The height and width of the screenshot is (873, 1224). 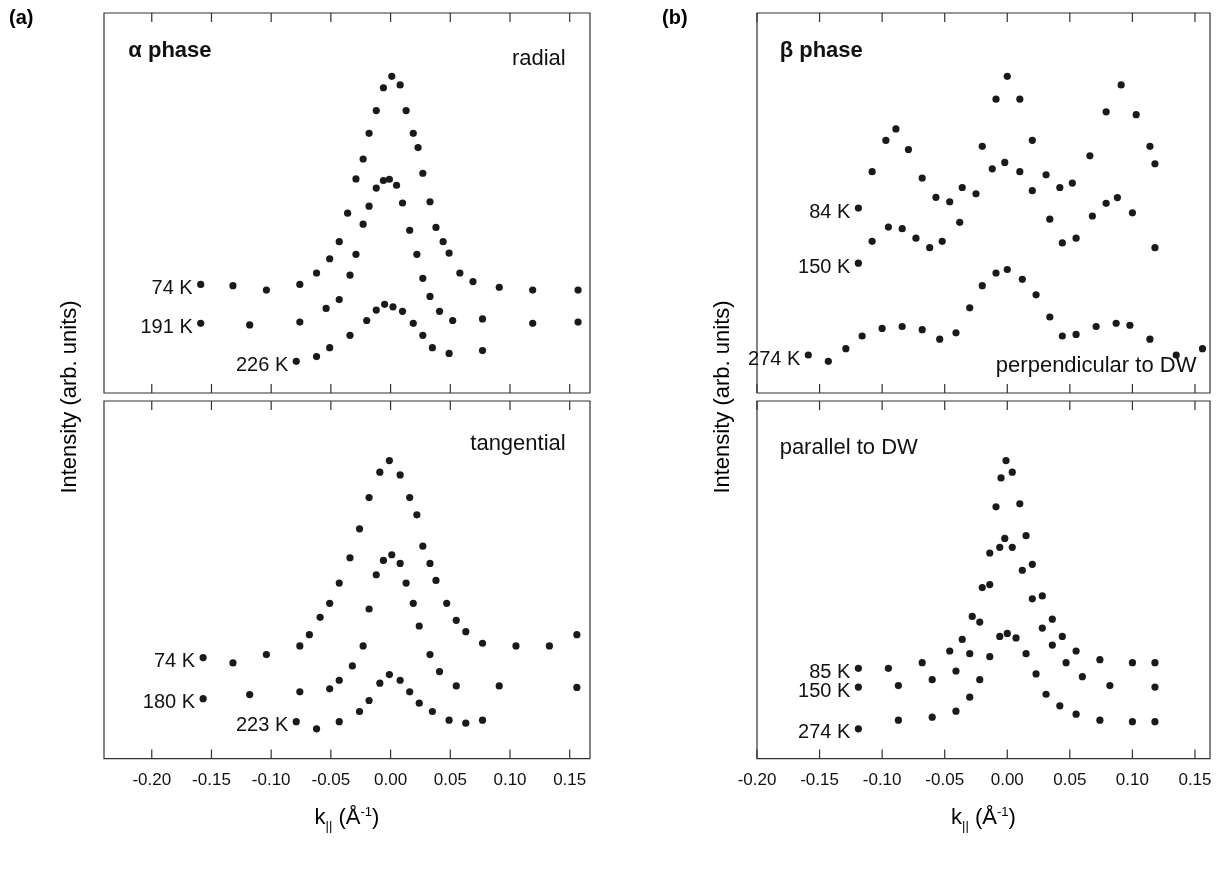 What do you see at coordinates (819, 780) in the screenshot?
I see `x-tick-label: -0.15` at bounding box center [819, 780].